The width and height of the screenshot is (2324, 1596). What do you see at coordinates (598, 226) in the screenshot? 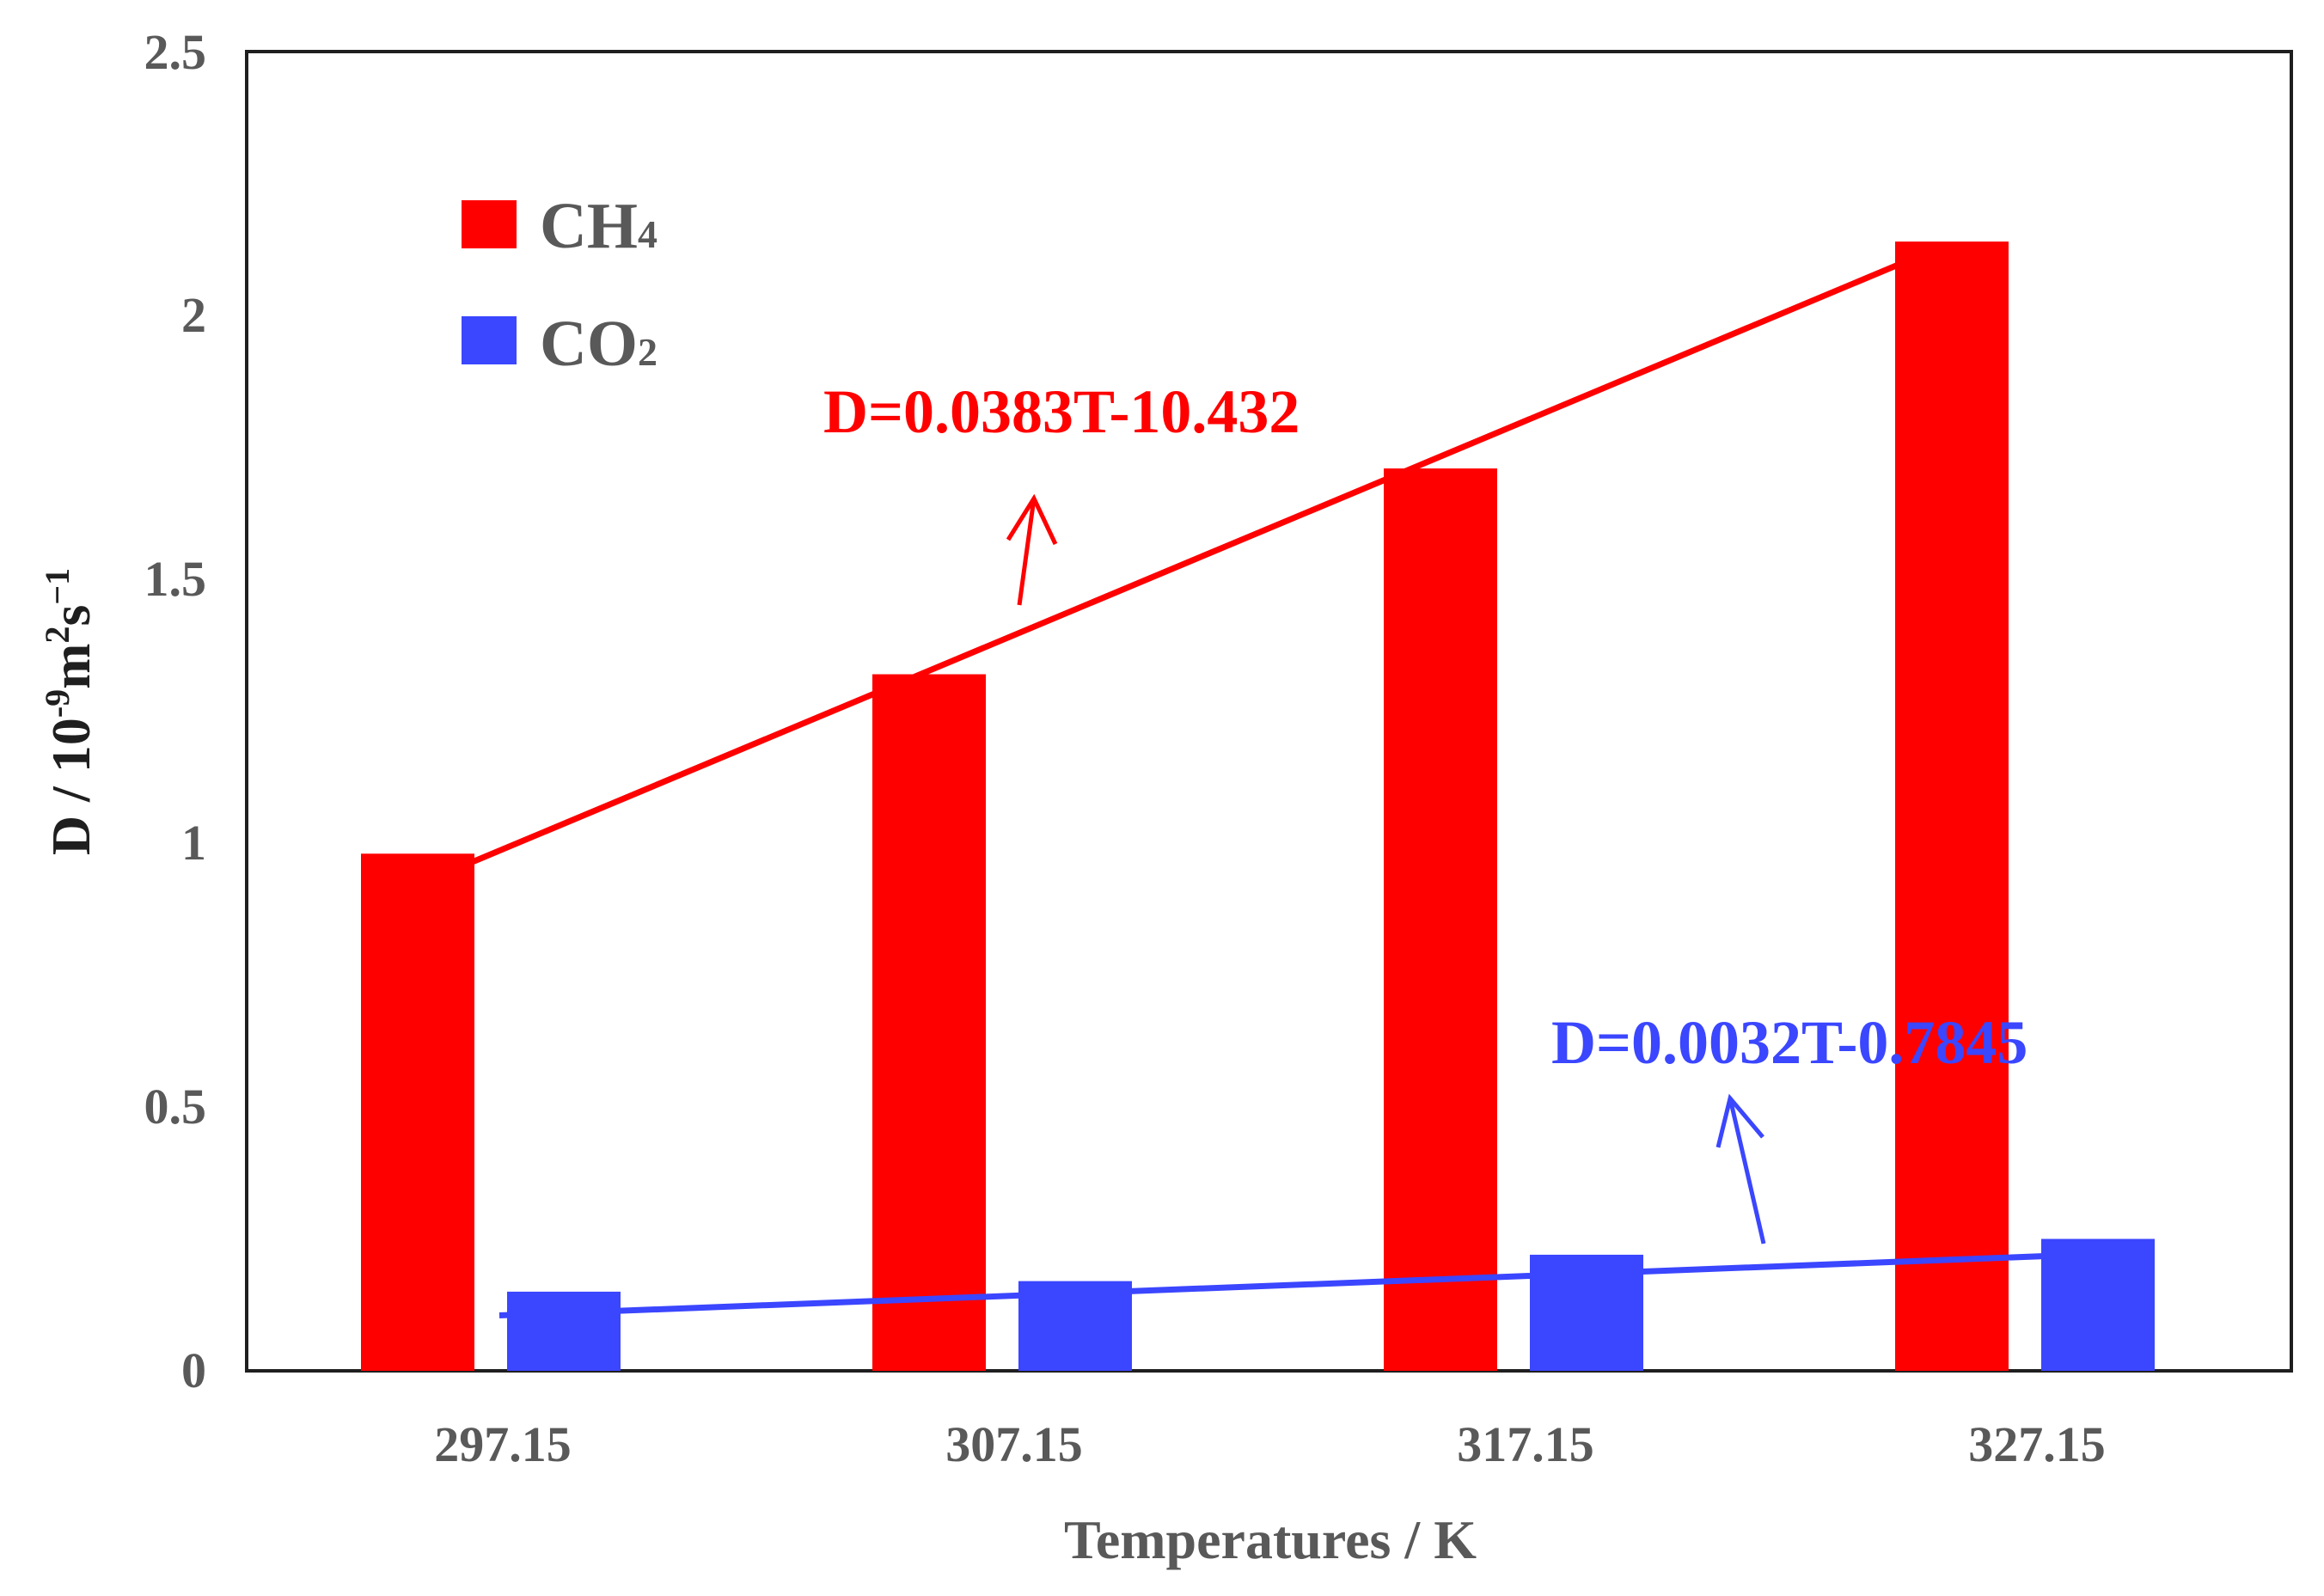
I see `legend-label-ch4: CH4` at bounding box center [598, 226].